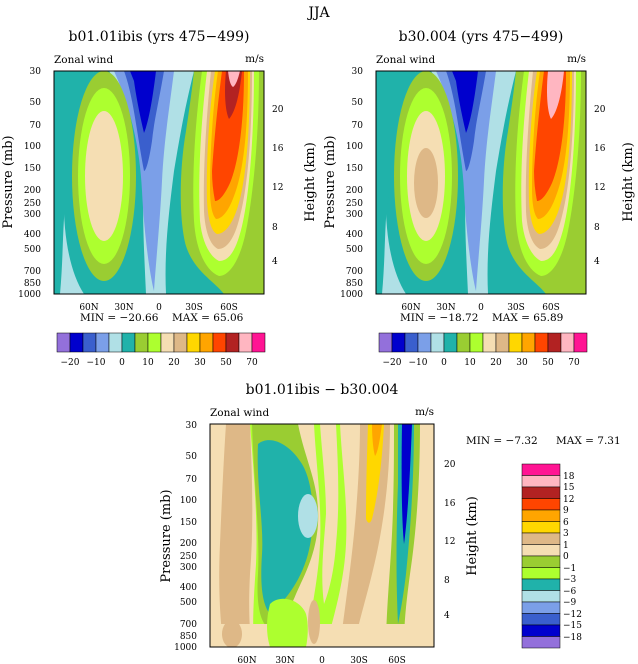  I want to click on panel-2-ylabel: Pressure (mb), so click(166, 535).